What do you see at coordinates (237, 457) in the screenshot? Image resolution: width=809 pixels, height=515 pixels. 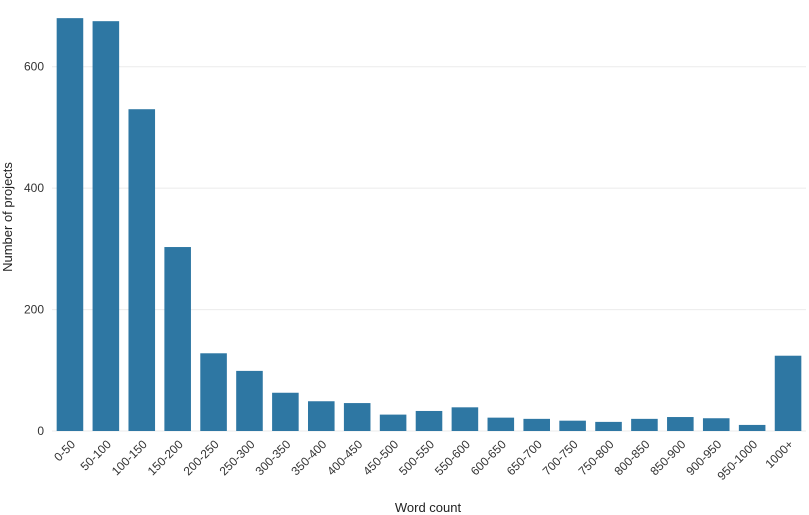 I see `x-tick-label: 250-300` at bounding box center [237, 457].